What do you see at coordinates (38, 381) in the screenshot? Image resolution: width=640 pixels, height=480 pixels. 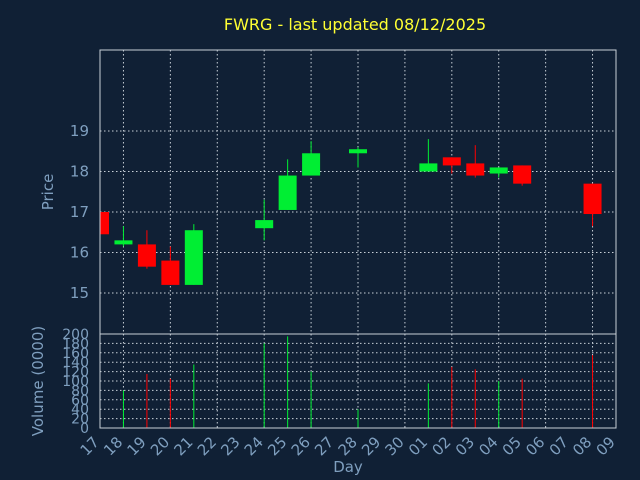 I see `volume-axis-label: Volume (0000)` at bounding box center [38, 381].